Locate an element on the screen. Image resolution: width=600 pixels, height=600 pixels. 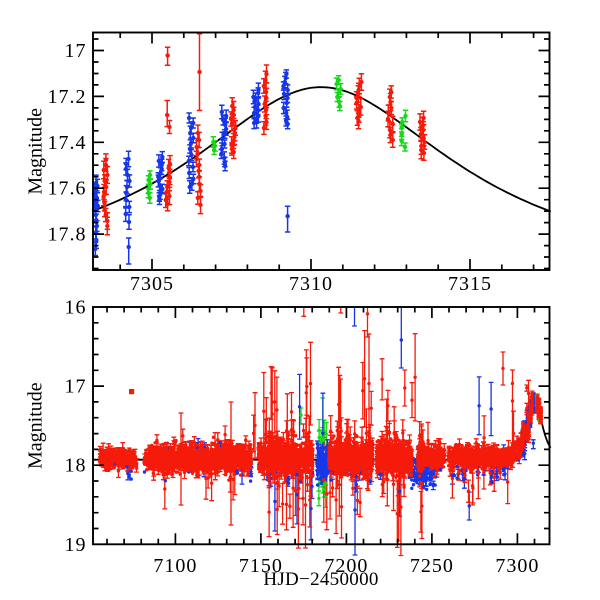
svg-text: 7100 is located at coordinates (175, 566).